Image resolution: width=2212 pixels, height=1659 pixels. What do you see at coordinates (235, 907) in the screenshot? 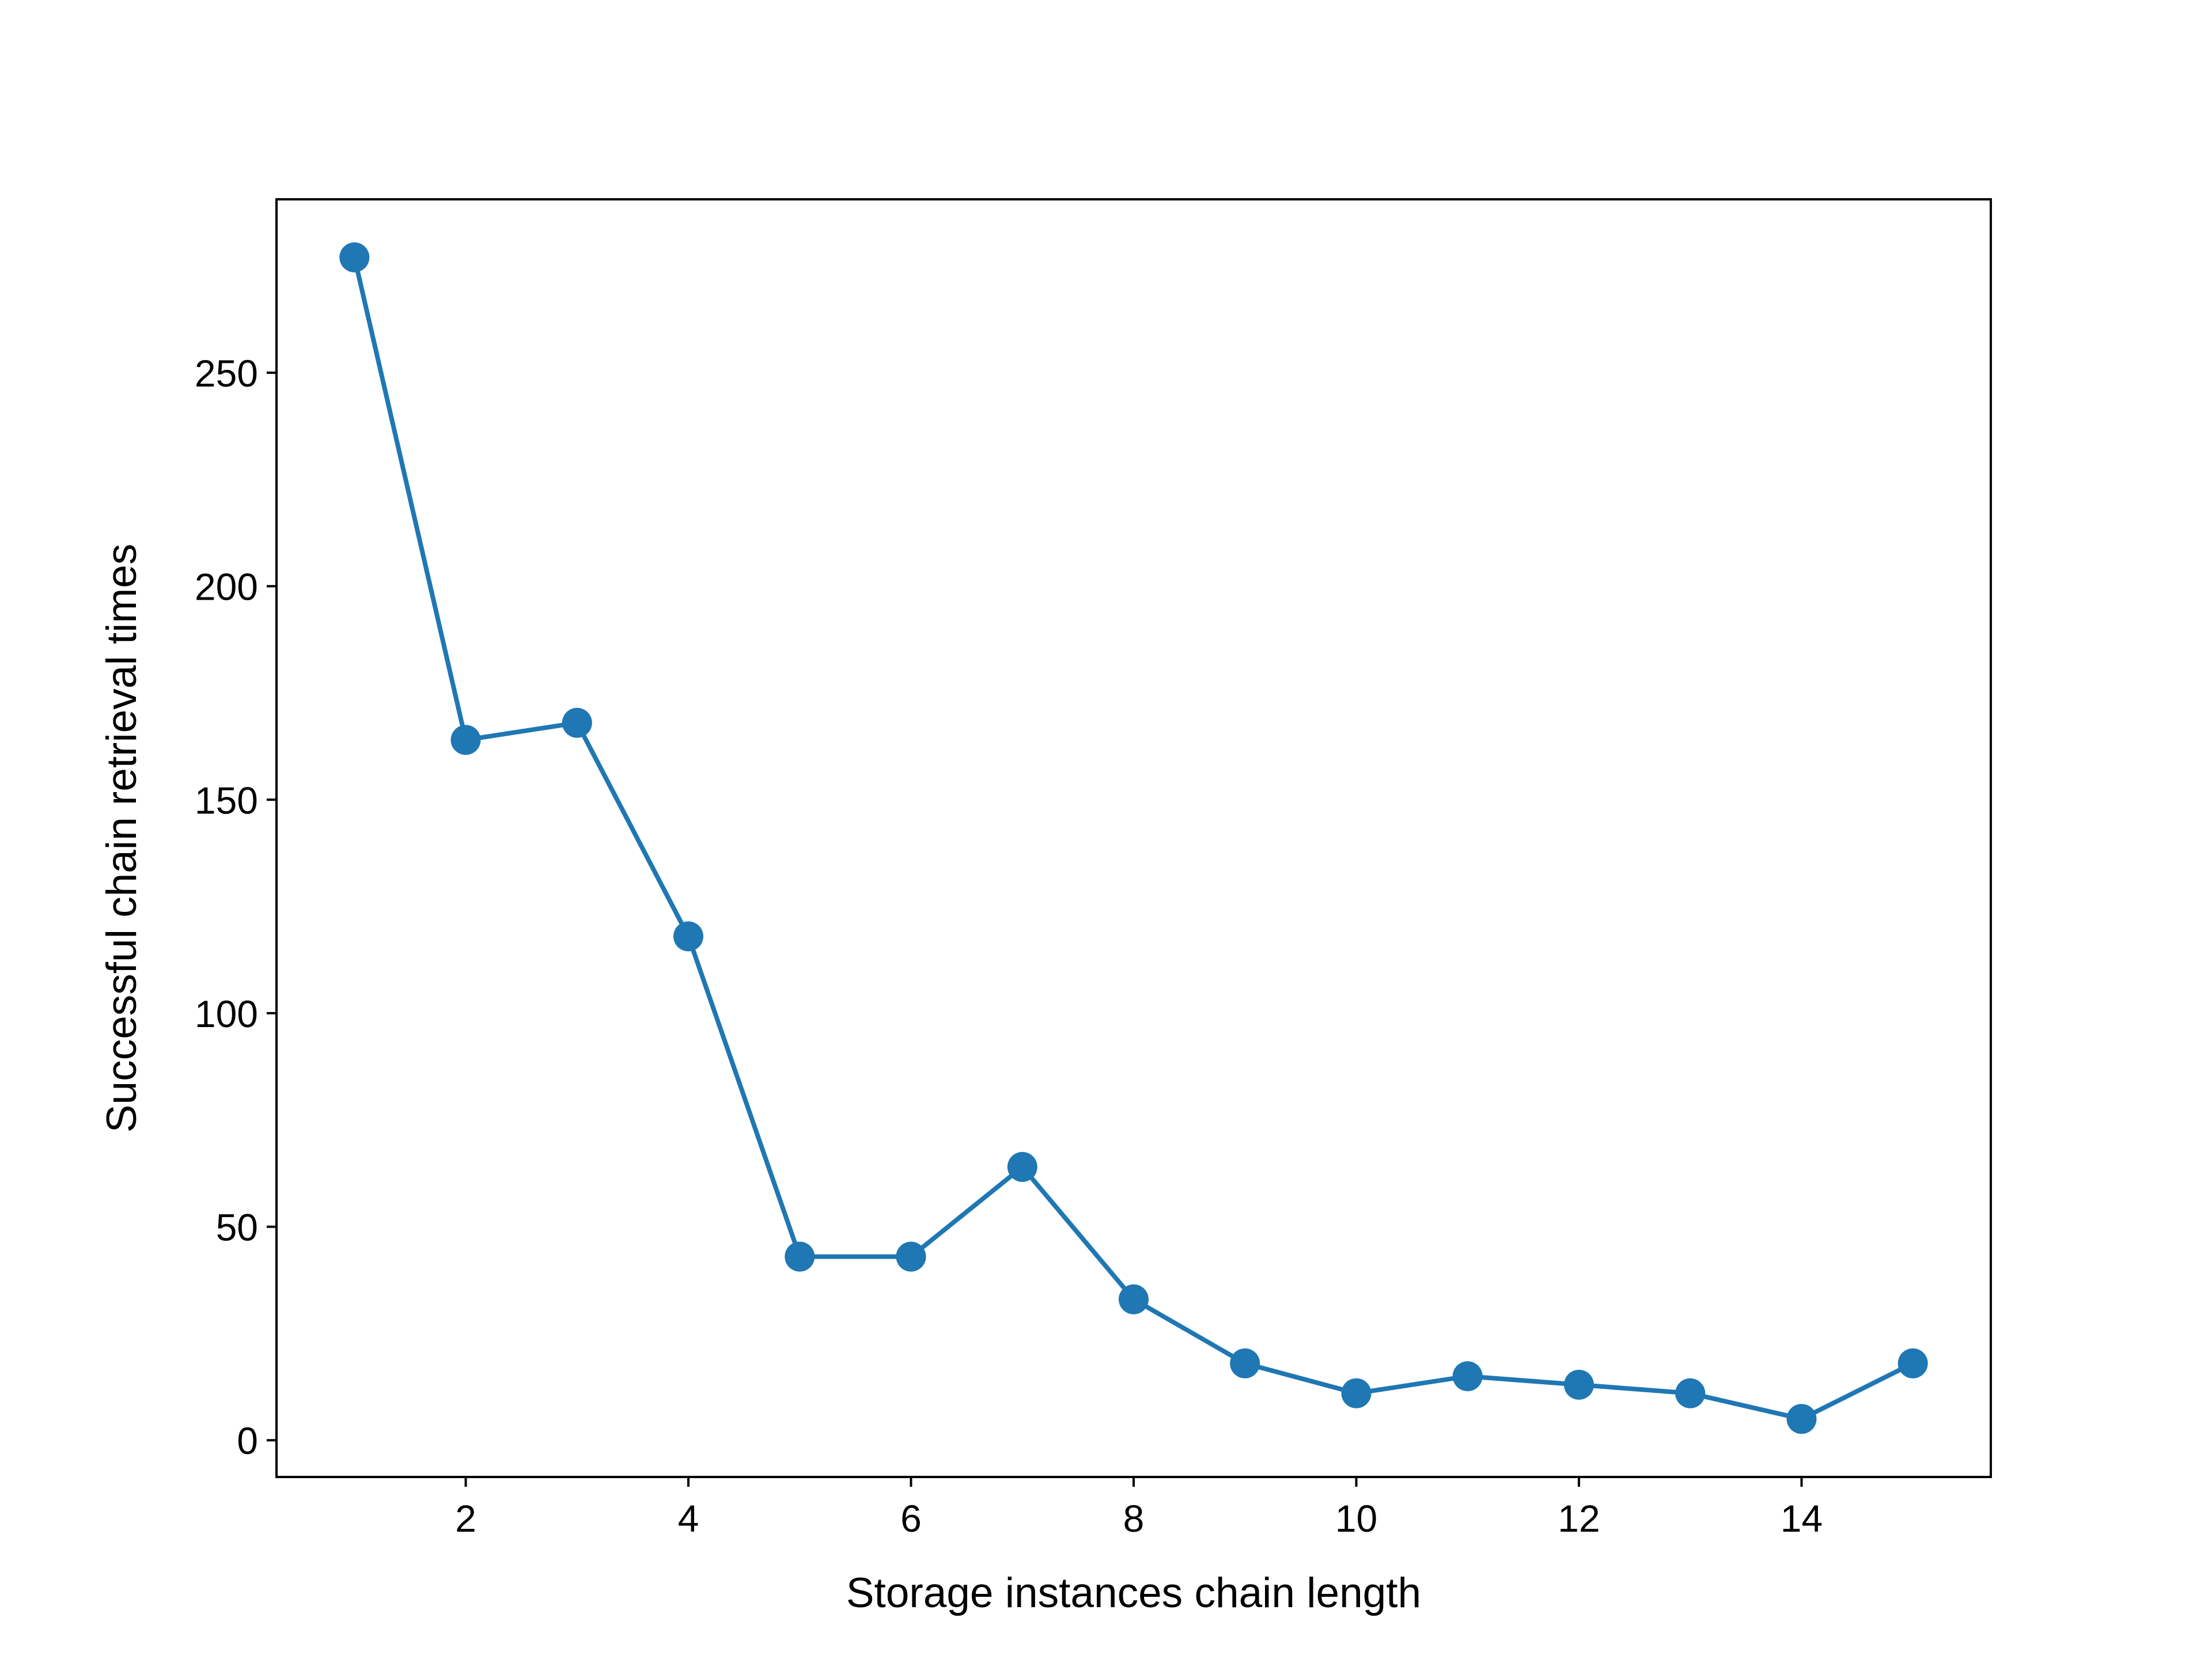
I see `y-axis-ticks: 0 50 100 150 200 250` at bounding box center [235, 907].